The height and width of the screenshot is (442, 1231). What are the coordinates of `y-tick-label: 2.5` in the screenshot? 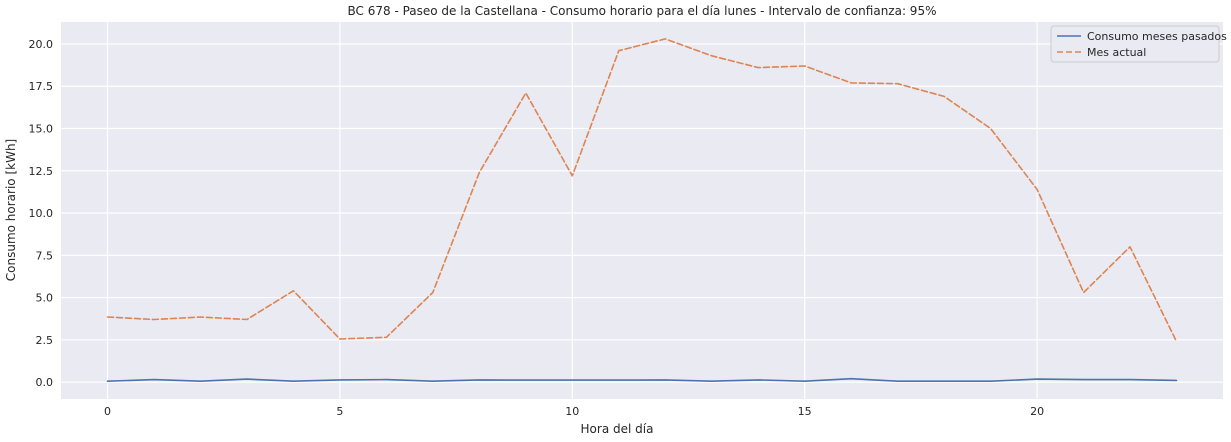 It's located at (45, 340).